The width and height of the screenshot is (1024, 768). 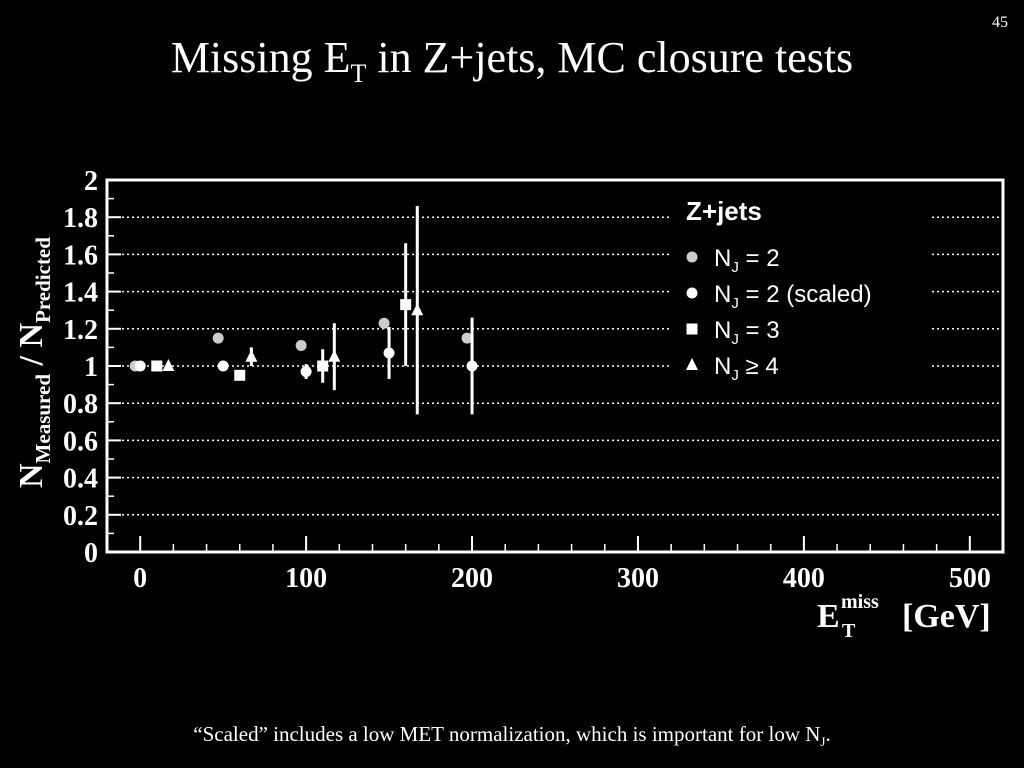 What do you see at coordinates (638, 578) in the screenshot?
I see `x-tick-label: 300` at bounding box center [638, 578].